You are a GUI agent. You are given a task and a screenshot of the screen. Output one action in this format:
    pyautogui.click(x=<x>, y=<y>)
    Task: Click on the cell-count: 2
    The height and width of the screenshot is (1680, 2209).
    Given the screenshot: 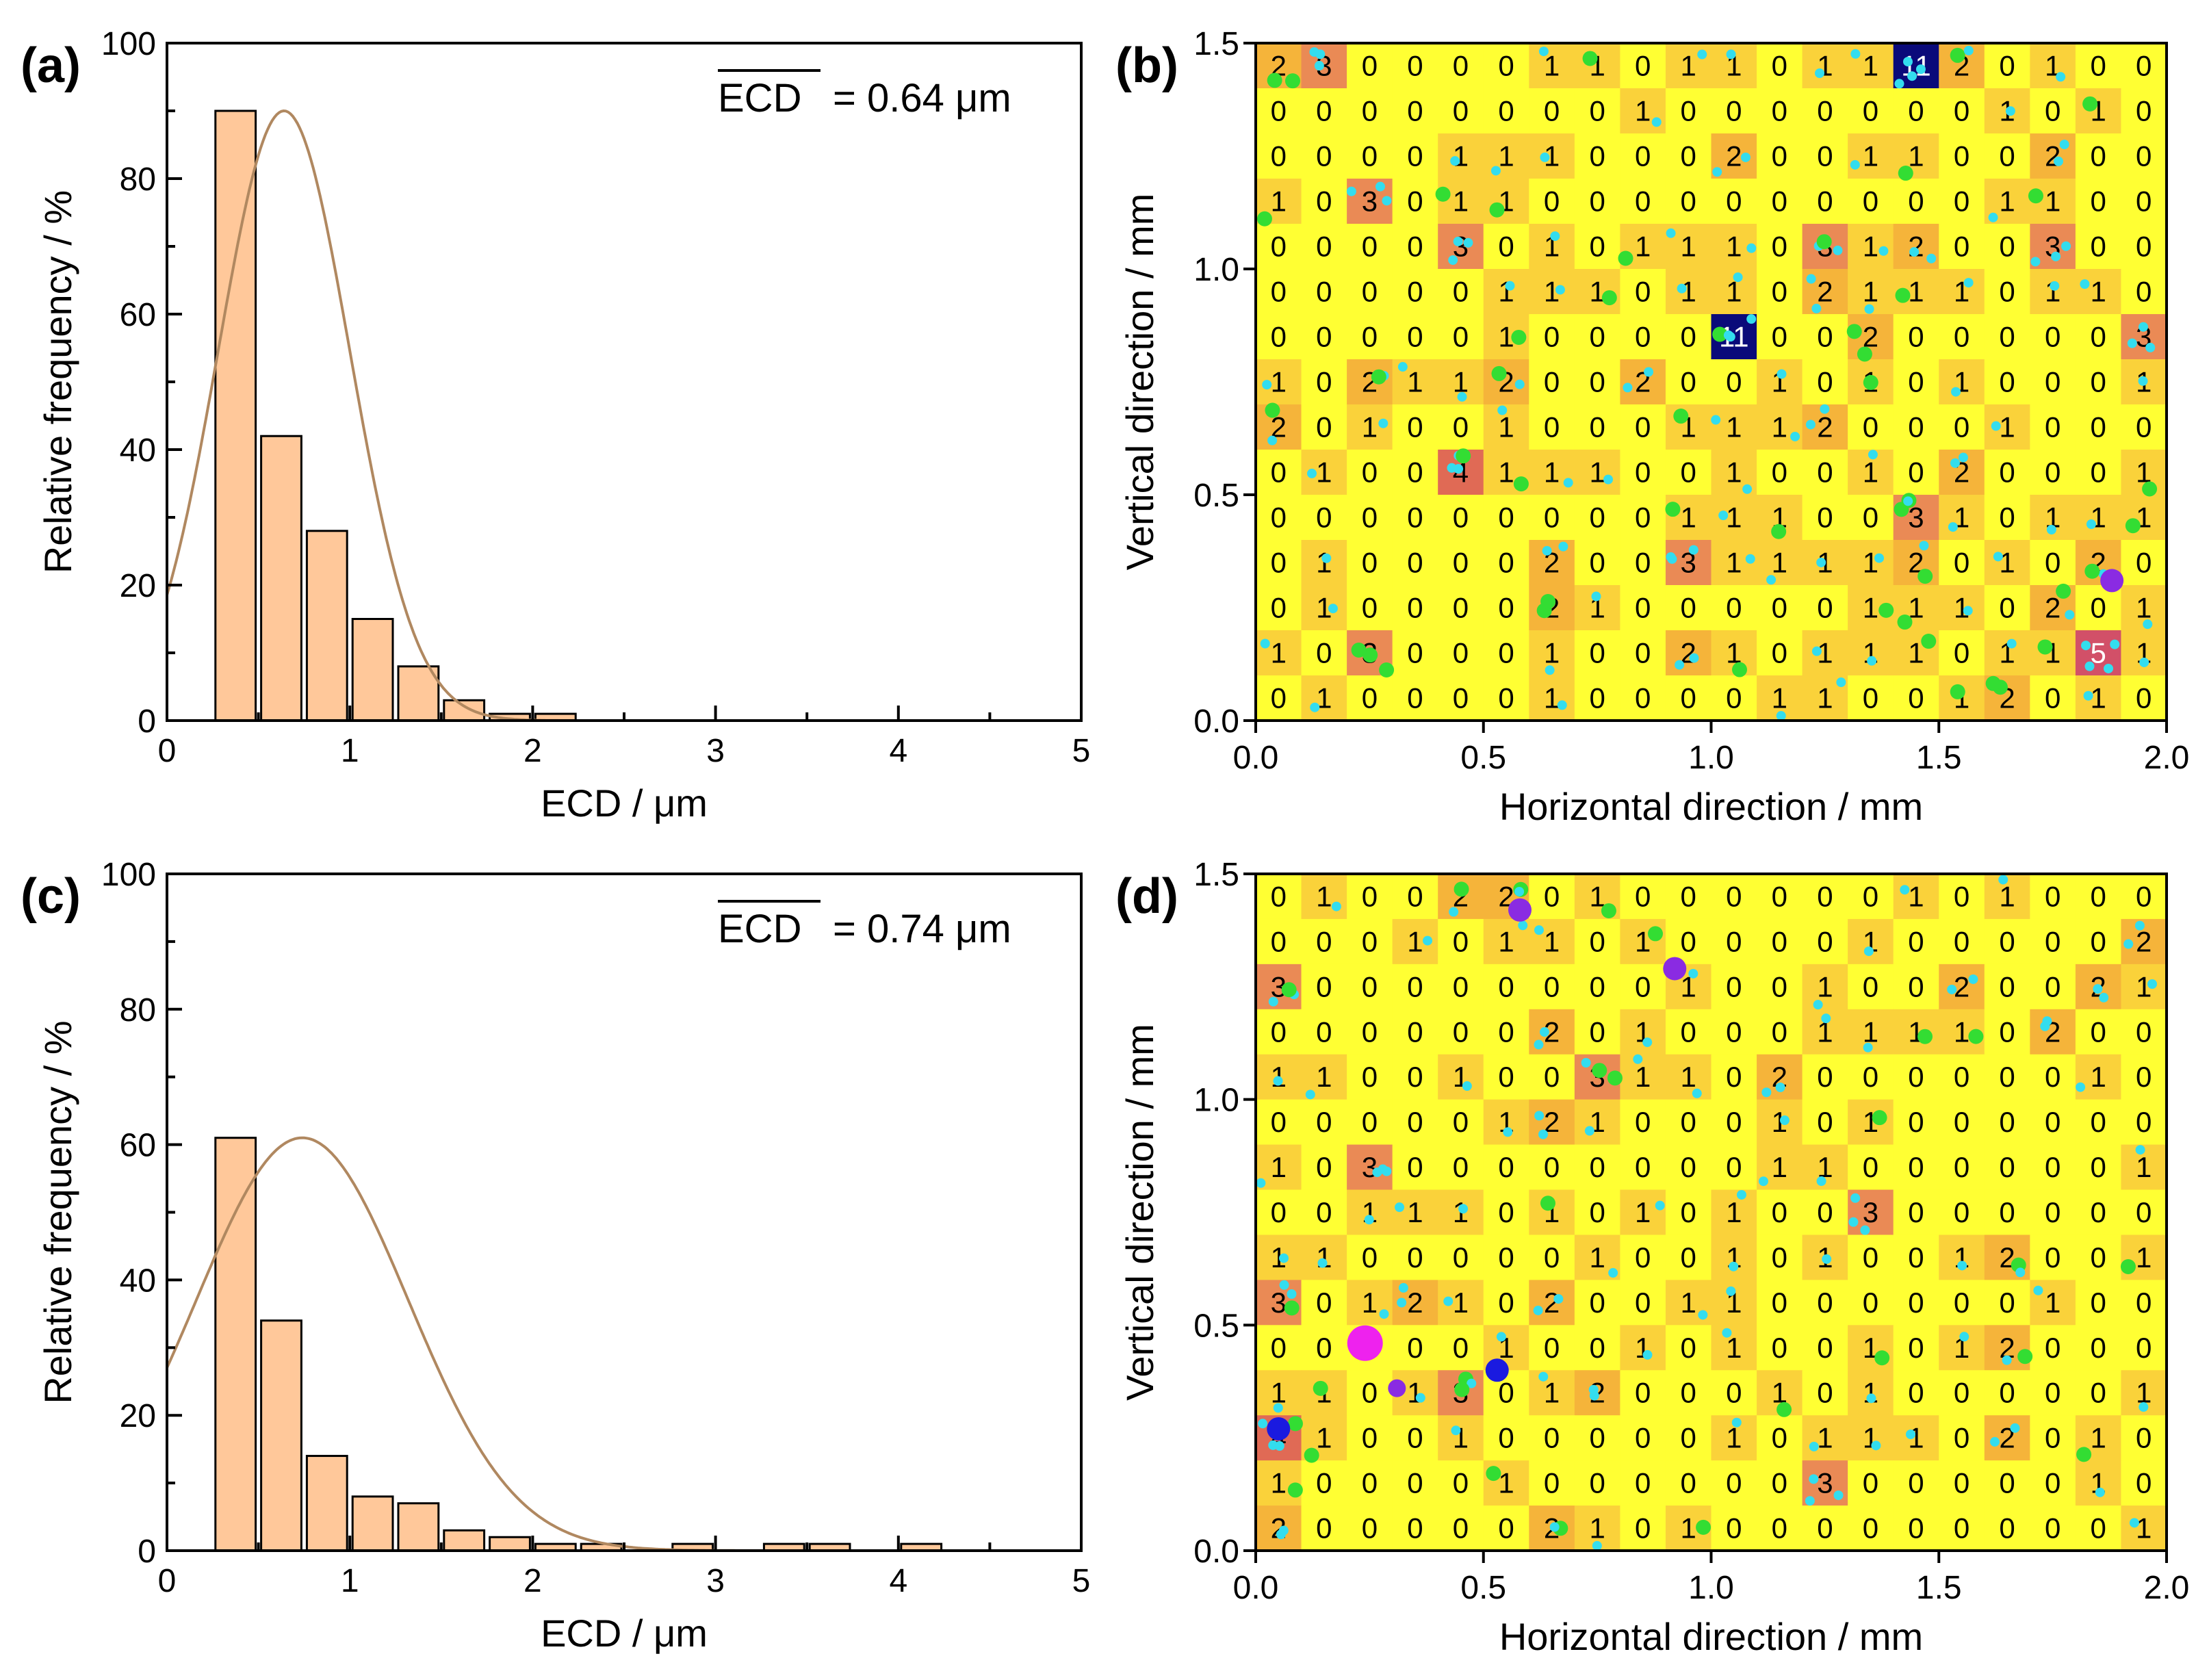 What is the action you would take?
    pyautogui.click(x=1962, y=986)
    